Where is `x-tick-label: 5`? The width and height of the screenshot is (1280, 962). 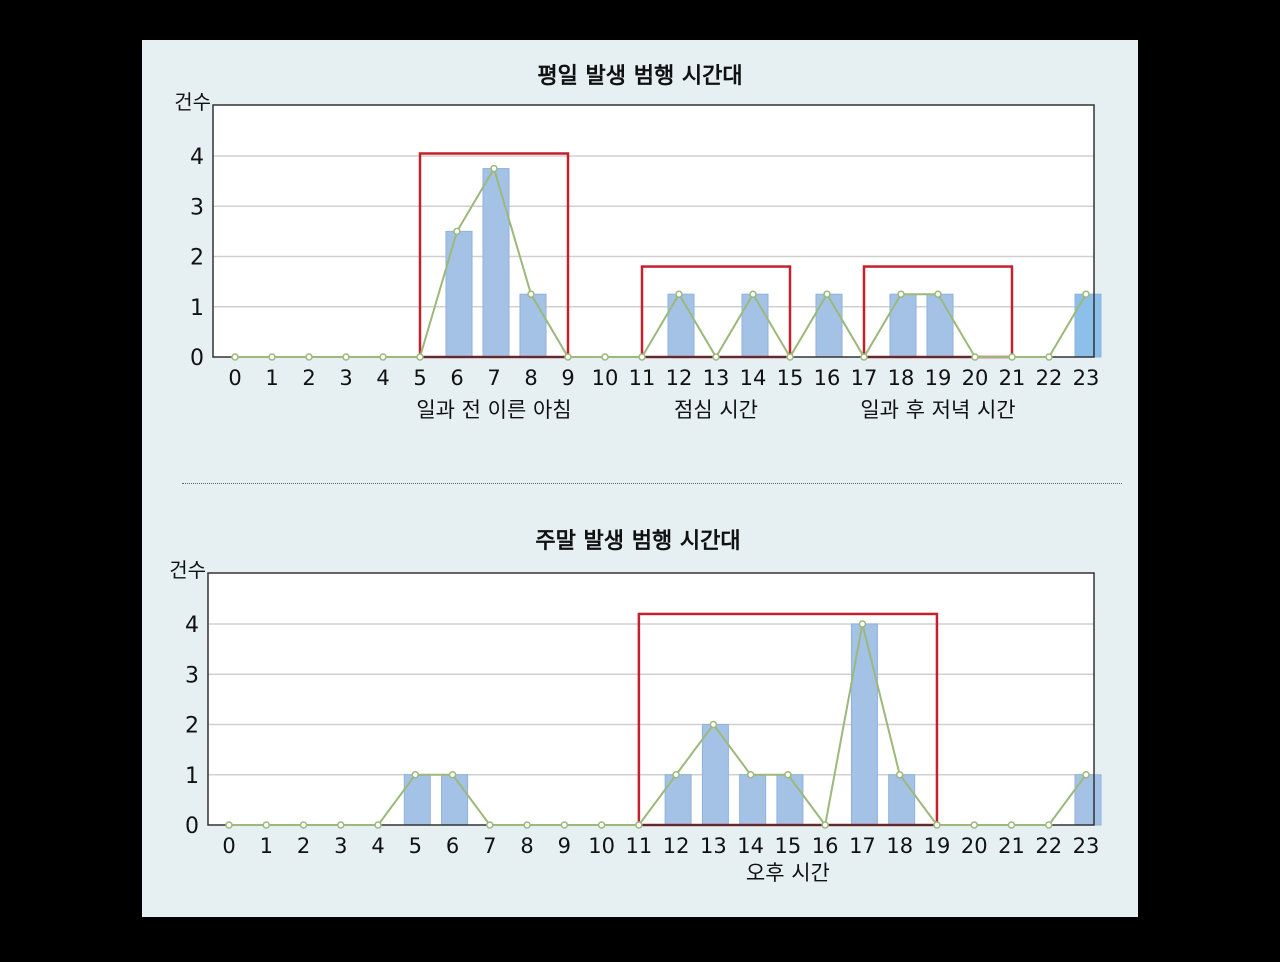 x-tick-label: 5 is located at coordinates (419, 378).